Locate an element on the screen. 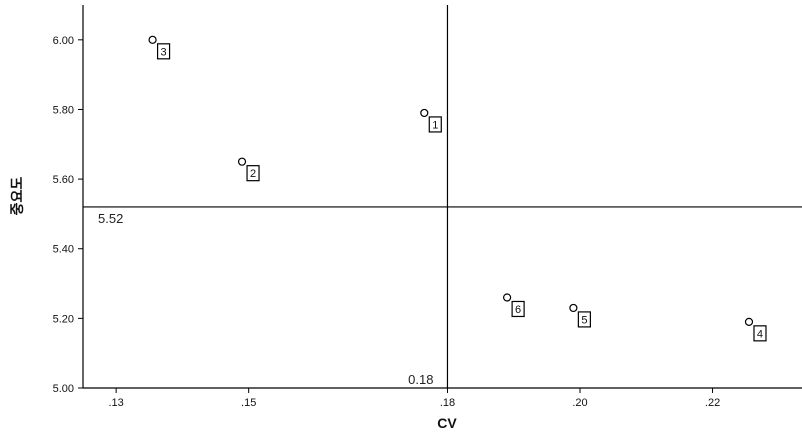  x-tick-label: .15 is located at coordinates (248, 403).